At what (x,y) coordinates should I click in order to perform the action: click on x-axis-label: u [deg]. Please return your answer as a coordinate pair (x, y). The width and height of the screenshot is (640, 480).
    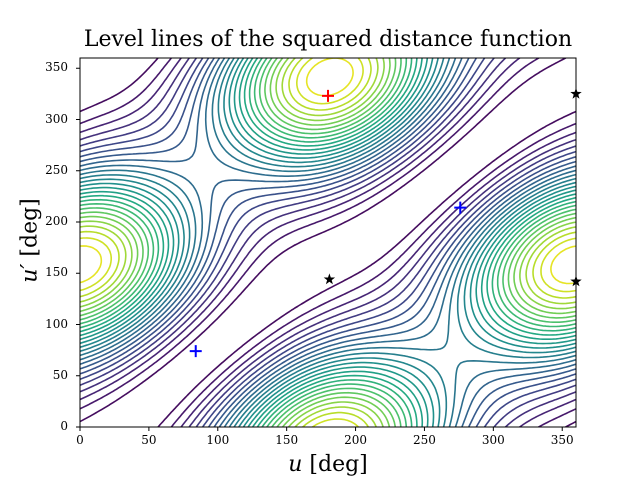
    Looking at the image, I should click on (328, 464).